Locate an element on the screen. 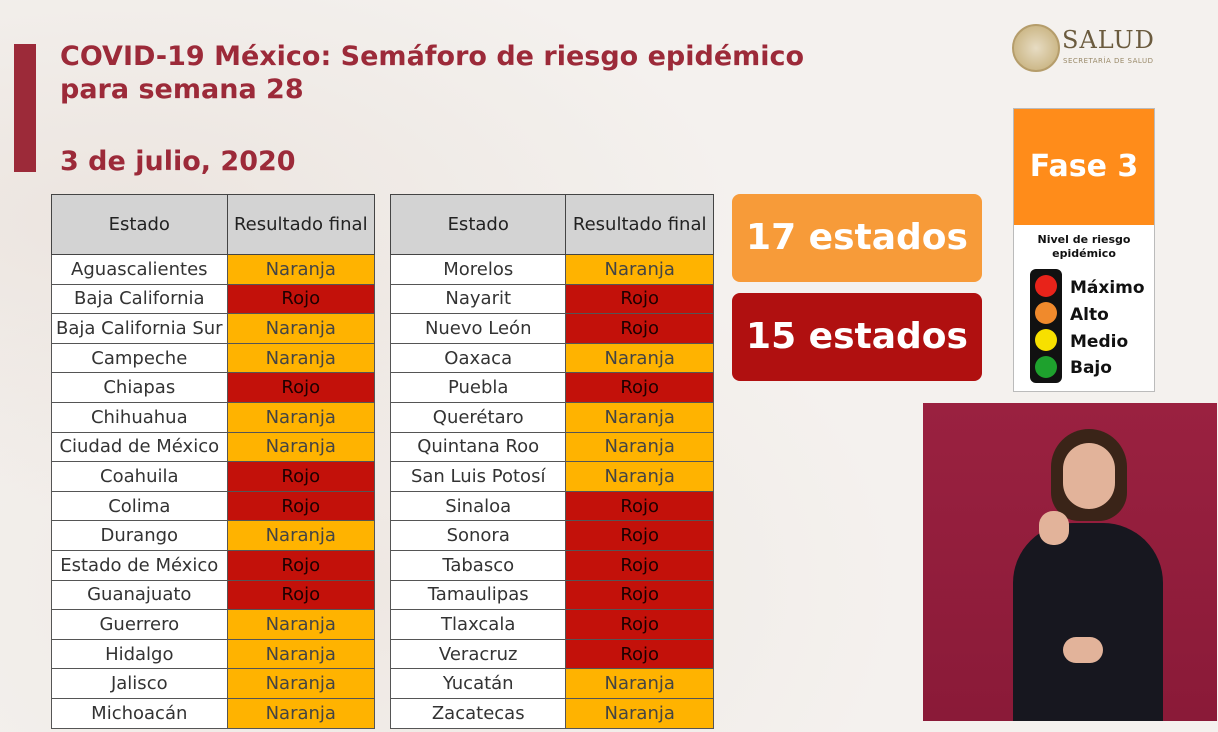 This screenshot has height=732, width=1218. slide-date: 3 de julio, 2020 is located at coordinates (178, 161).